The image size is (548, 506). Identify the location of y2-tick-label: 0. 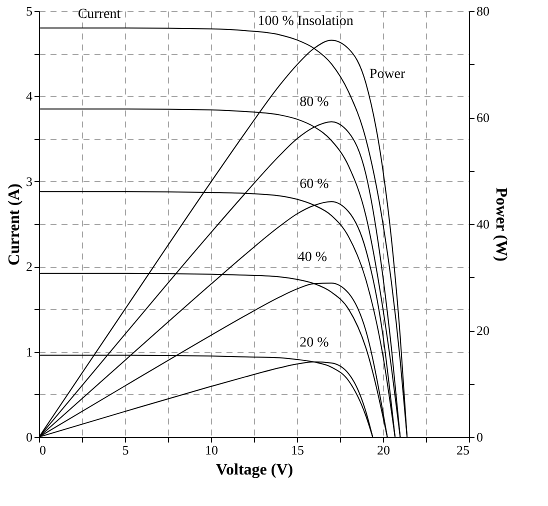
(479, 437).